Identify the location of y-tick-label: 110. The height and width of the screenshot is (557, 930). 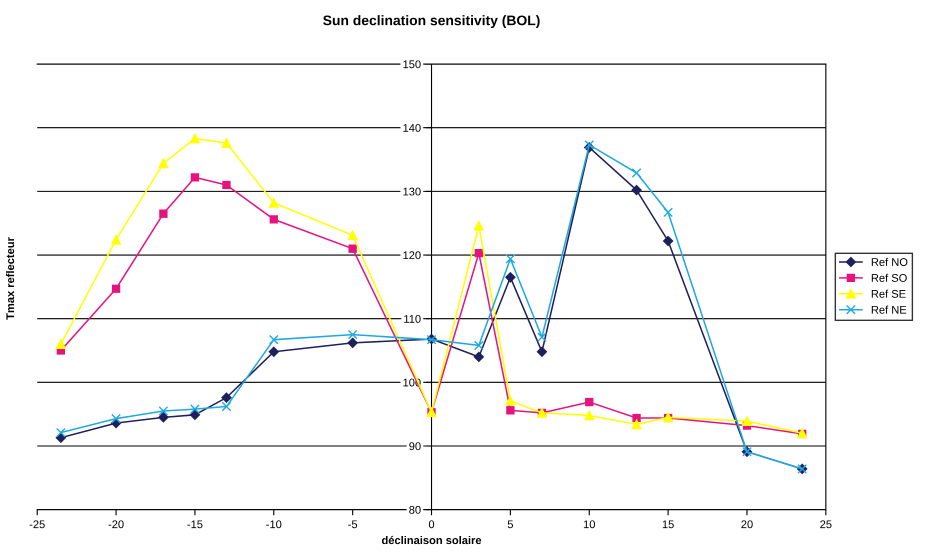
(412, 318).